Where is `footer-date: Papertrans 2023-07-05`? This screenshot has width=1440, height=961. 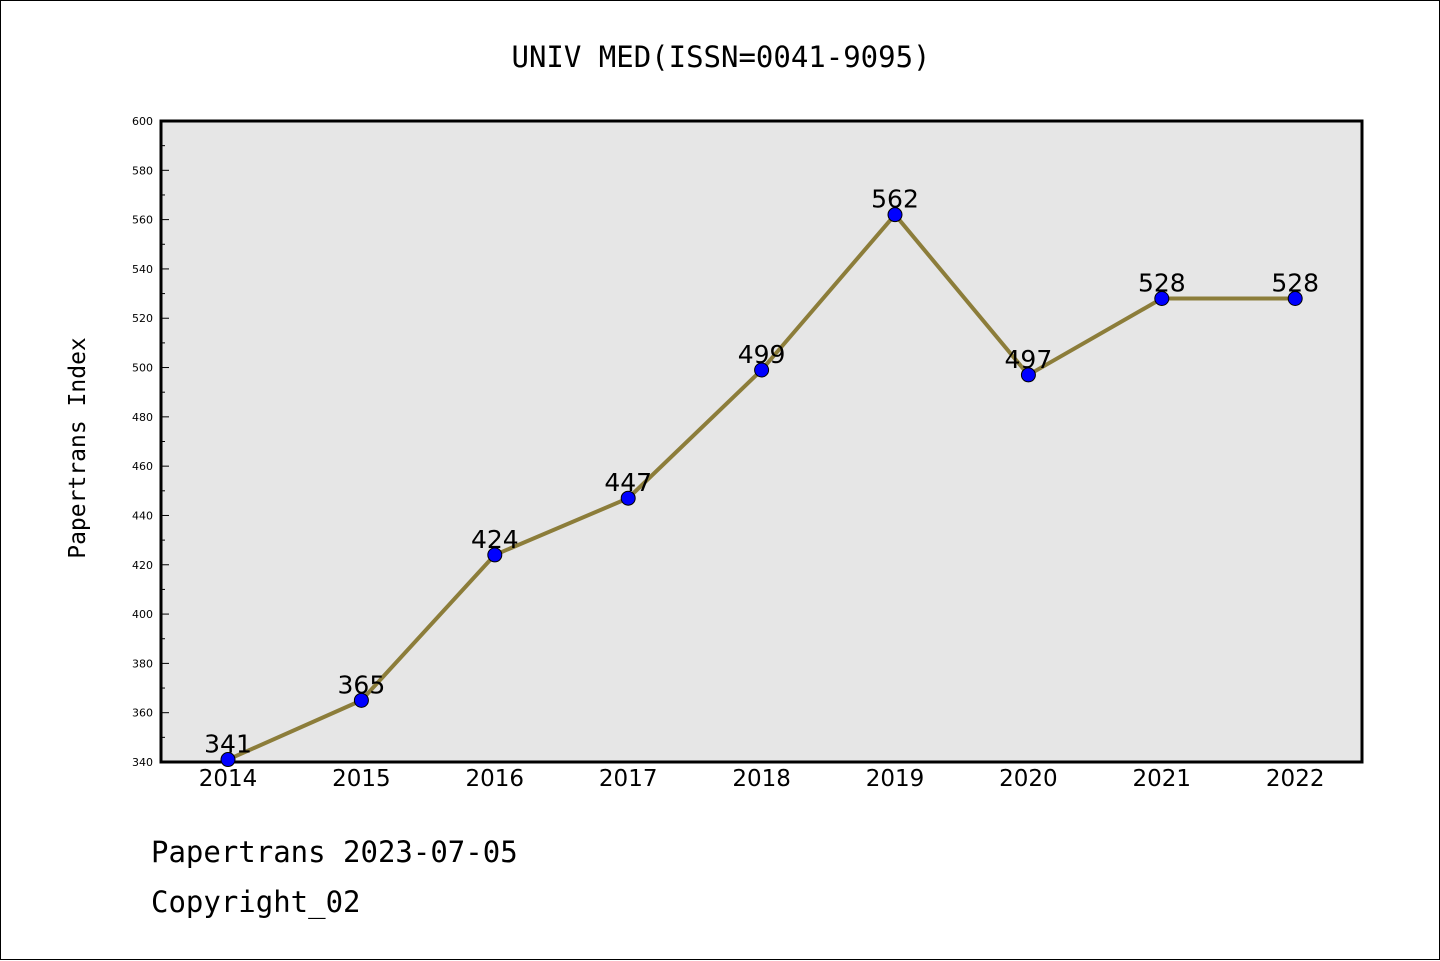 footer-date: Papertrans 2023-07-05 is located at coordinates (334, 852).